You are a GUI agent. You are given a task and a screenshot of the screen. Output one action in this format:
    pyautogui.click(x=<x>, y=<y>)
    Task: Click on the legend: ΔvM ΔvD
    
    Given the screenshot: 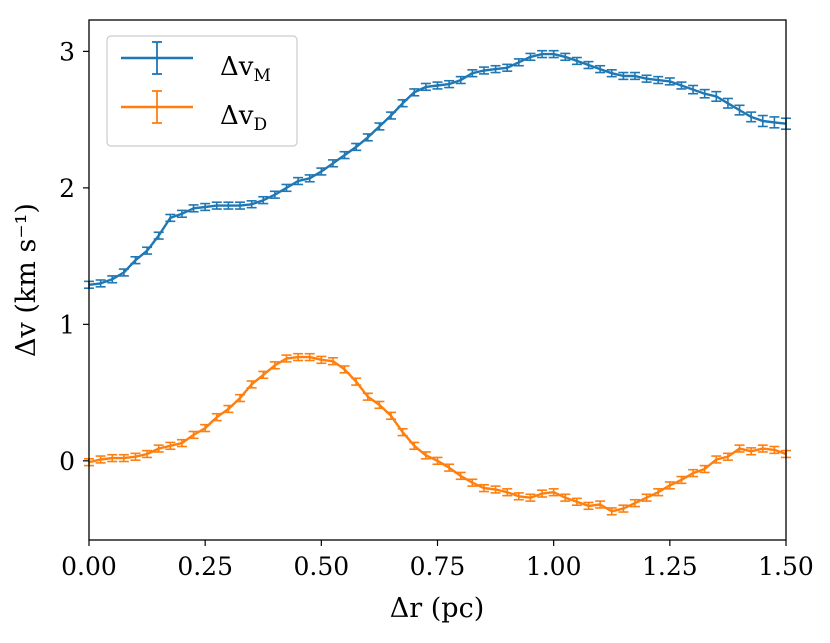 What is the action you would take?
    pyautogui.click(x=202, y=91)
    